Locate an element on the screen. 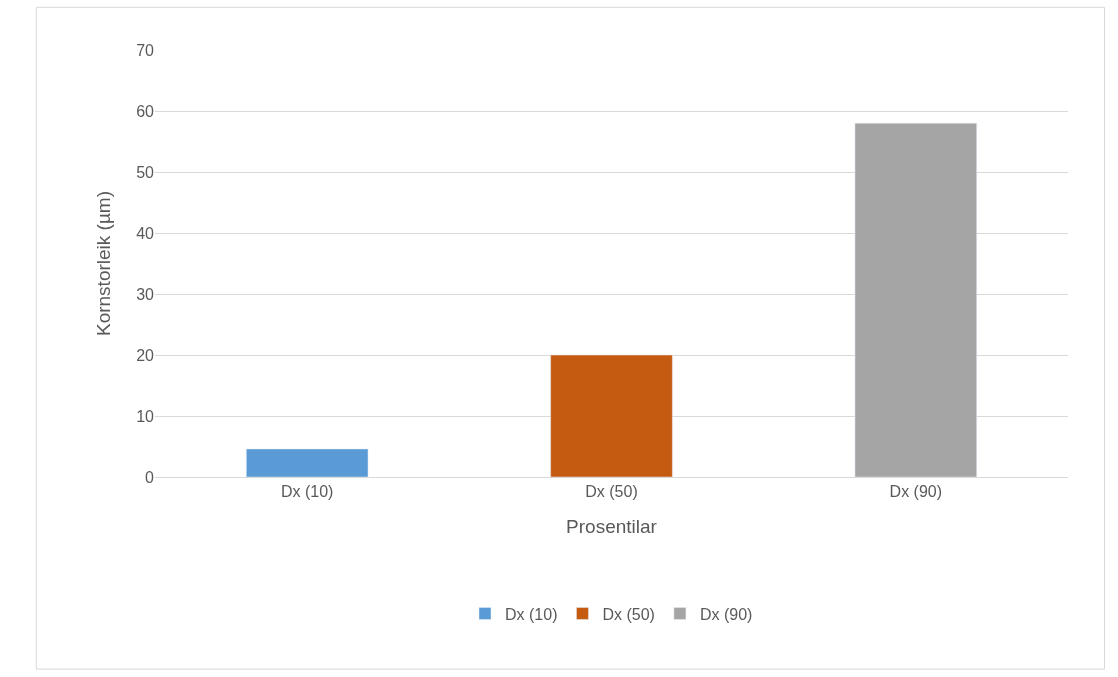  x-tick-label: Dx (90) is located at coordinates (916, 492).